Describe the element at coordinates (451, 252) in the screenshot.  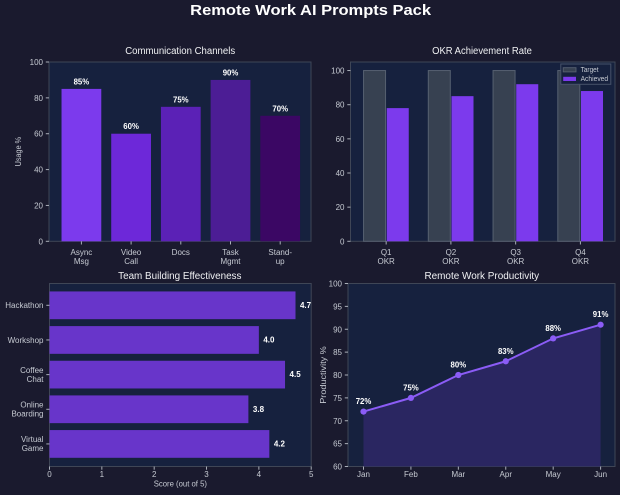
I see `svg-text: Q2` at that location.